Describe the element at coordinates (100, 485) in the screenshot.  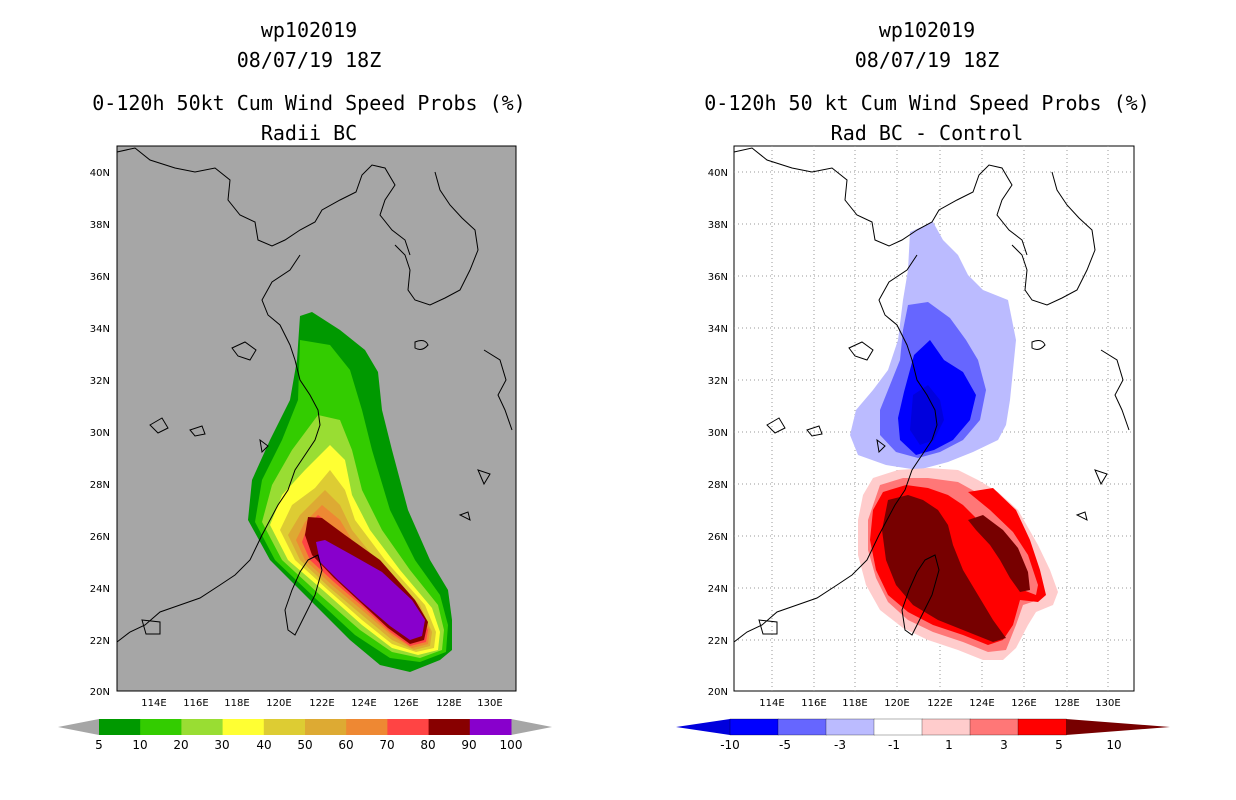
I see `left-lat-label: 28N` at that location.